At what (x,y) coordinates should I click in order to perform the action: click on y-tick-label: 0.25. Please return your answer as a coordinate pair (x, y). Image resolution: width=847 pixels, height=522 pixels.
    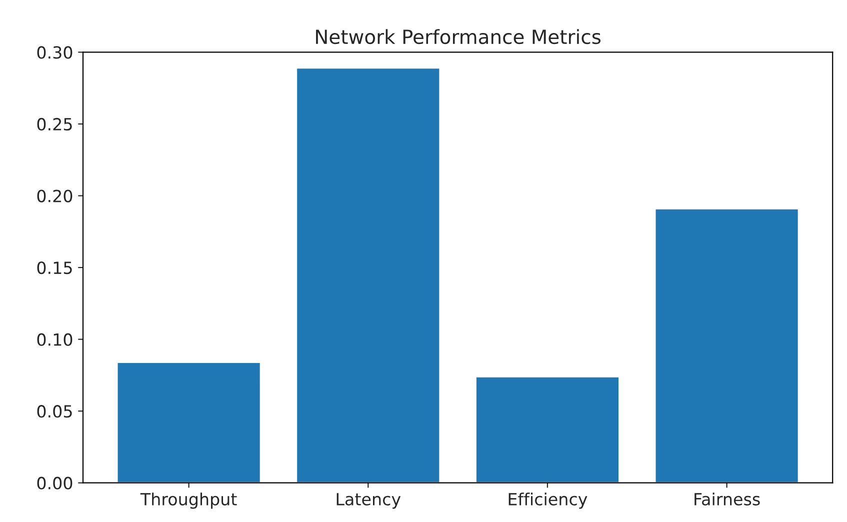
    Looking at the image, I should click on (54, 124).